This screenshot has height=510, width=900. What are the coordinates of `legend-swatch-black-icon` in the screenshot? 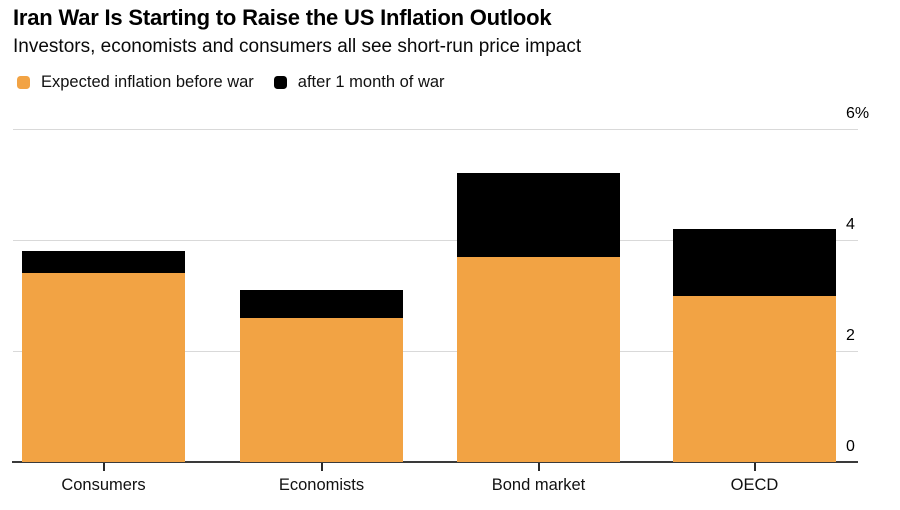 It's located at (280, 82).